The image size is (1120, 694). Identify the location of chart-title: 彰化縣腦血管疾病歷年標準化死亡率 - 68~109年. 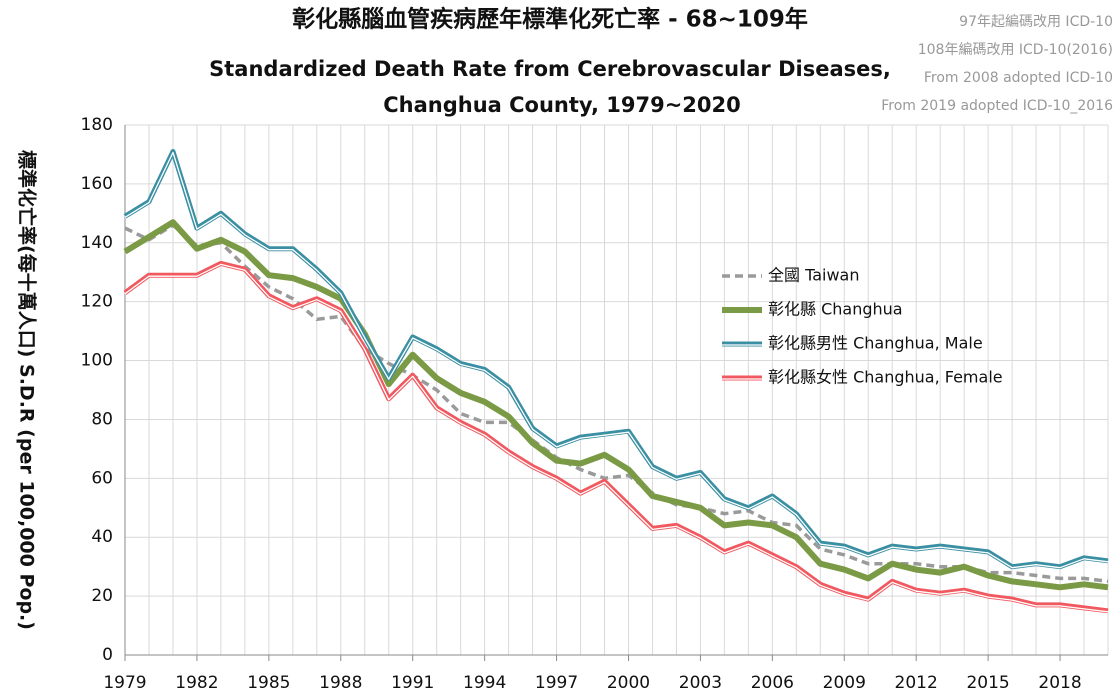
(550, 19).